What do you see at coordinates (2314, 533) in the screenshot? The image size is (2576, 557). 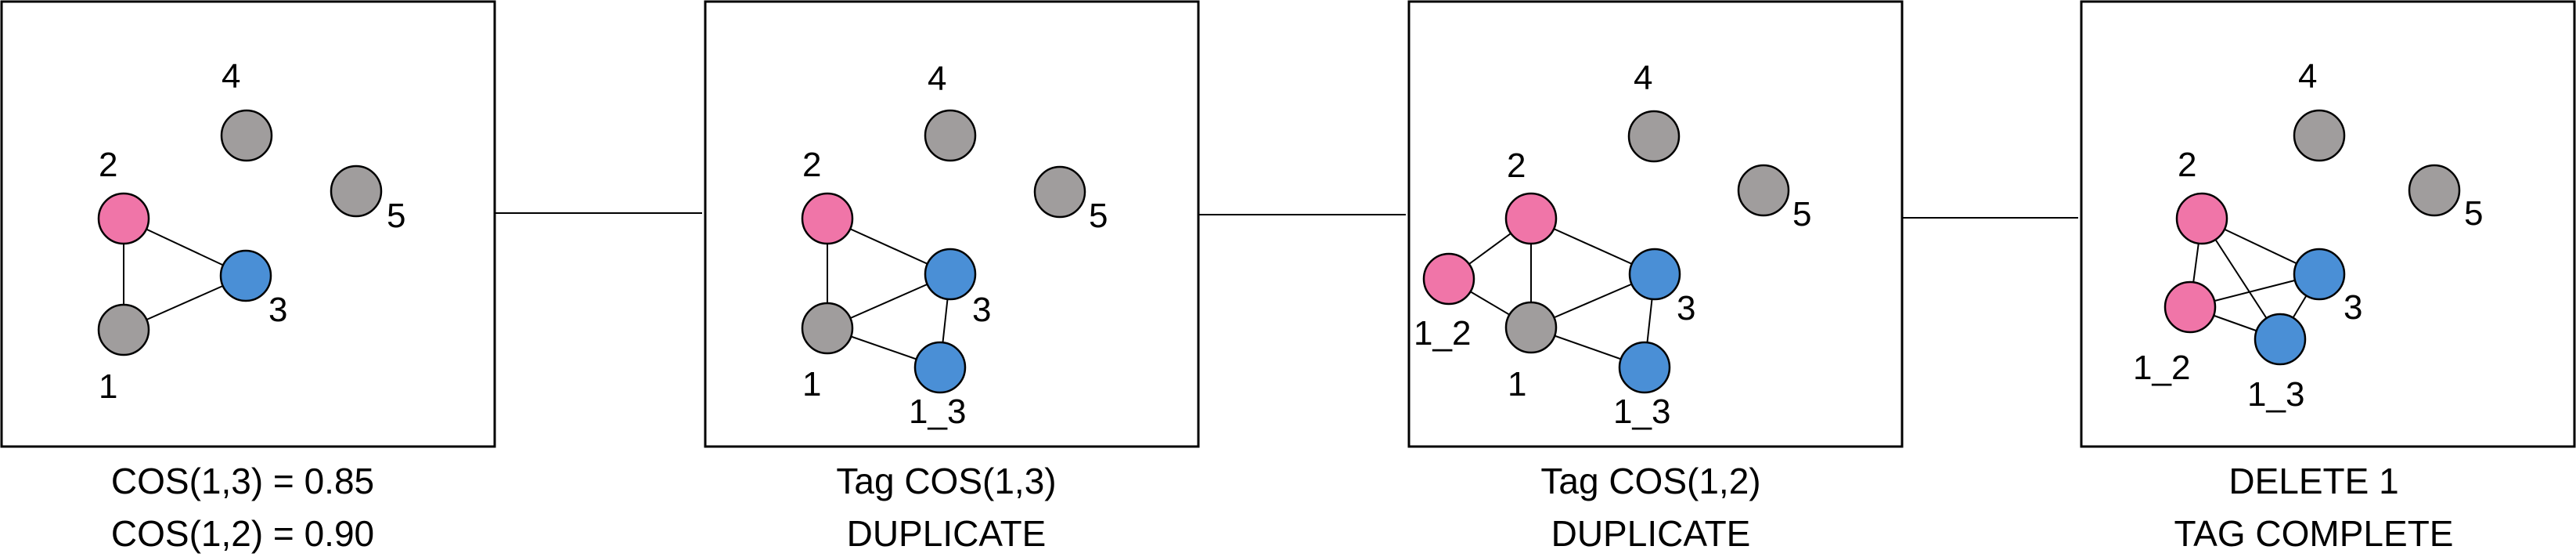 I see `panel-caption-line-2: TAG COMPLETE` at bounding box center [2314, 533].